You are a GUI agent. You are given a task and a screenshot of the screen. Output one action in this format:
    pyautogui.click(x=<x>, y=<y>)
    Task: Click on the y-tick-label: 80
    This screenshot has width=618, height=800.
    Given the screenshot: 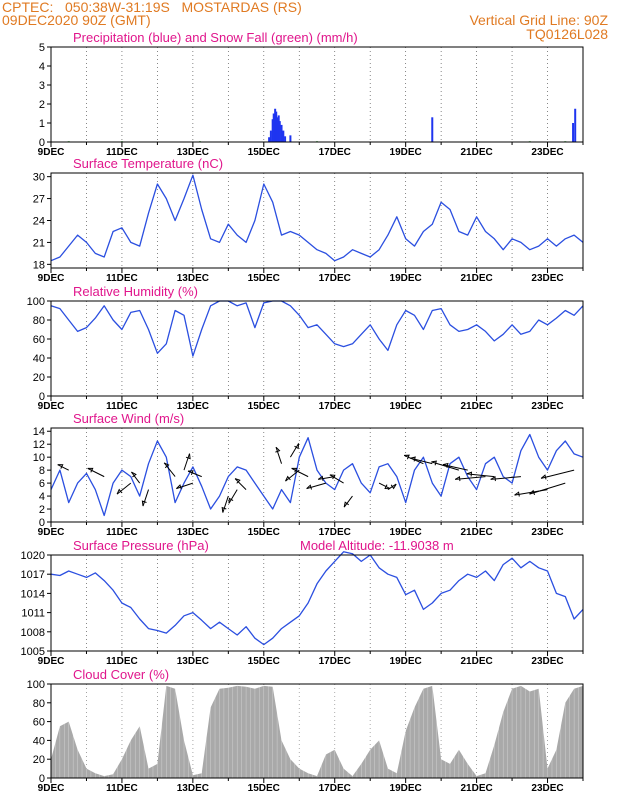 What is the action you would take?
    pyautogui.click(x=39, y=704)
    